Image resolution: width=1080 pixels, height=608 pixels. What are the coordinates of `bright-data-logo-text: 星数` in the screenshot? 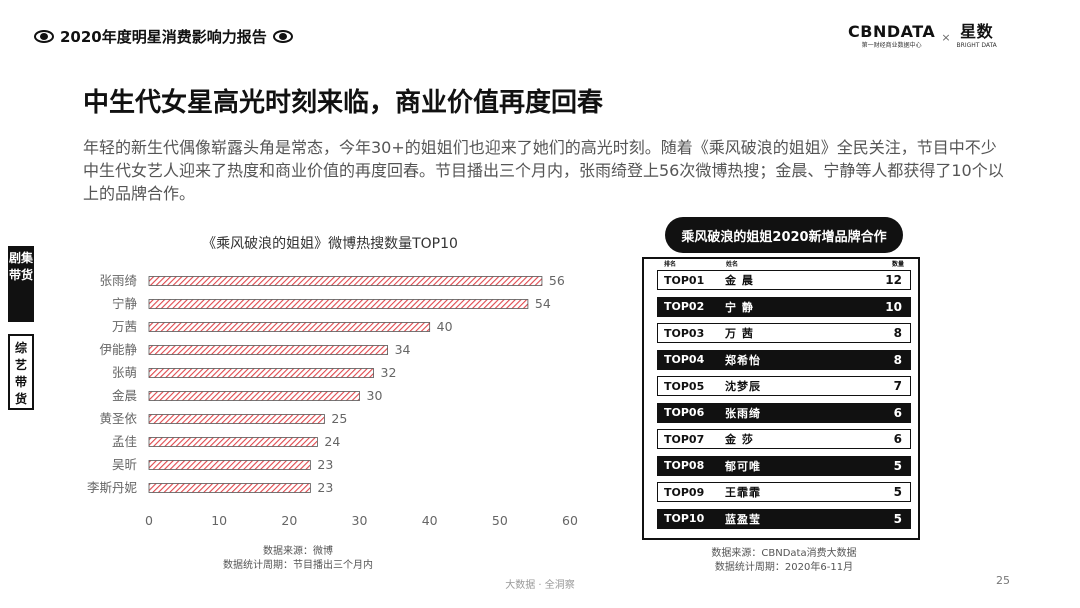 It's located at (977, 31).